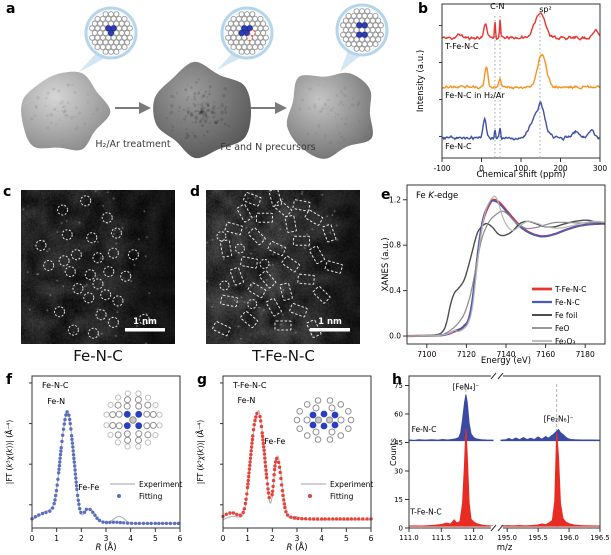 The height and width of the screenshot is (555, 611). What do you see at coordinates (521, 121) in the screenshot?
I see `nmr-spectrum-Fe-N-C` at bounding box center [521, 121].